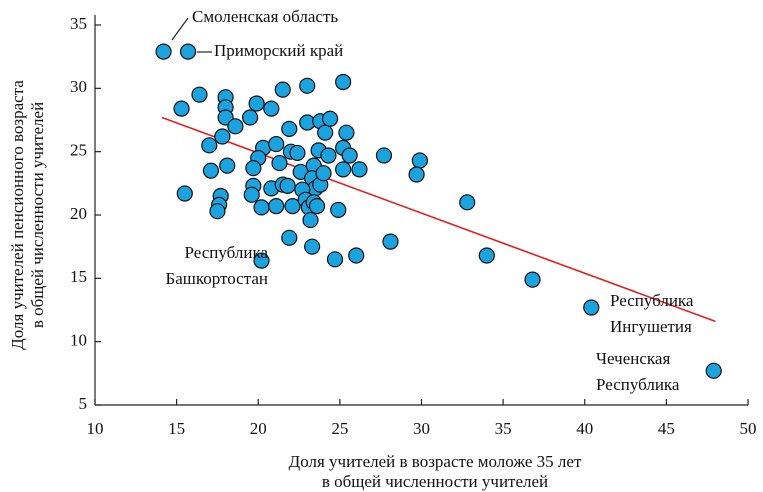  What do you see at coordinates (258, 428) in the screenshot?
I see `x-tick-label: 20` at bounding box center [258, 428].